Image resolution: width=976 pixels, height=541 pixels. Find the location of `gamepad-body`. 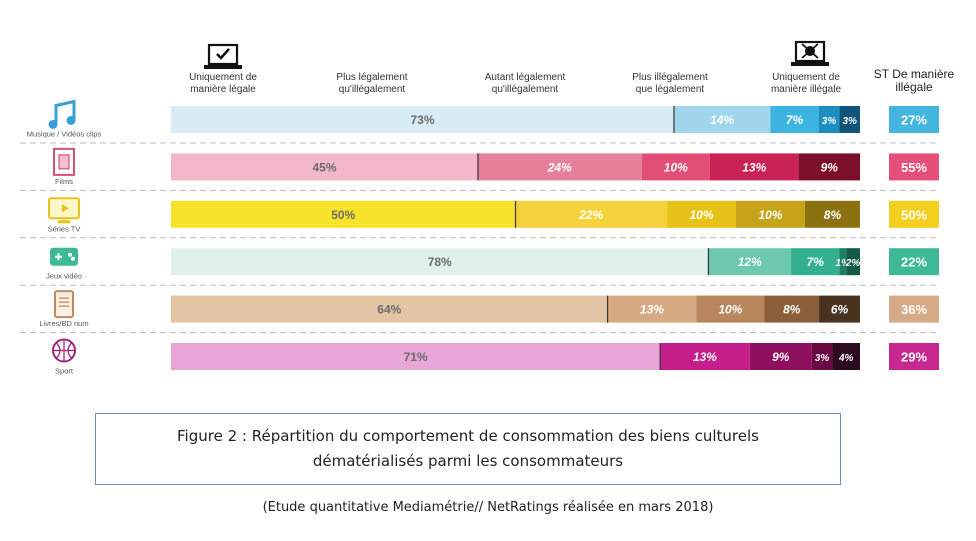

gamepad-body is located at coordinates (64, 256).